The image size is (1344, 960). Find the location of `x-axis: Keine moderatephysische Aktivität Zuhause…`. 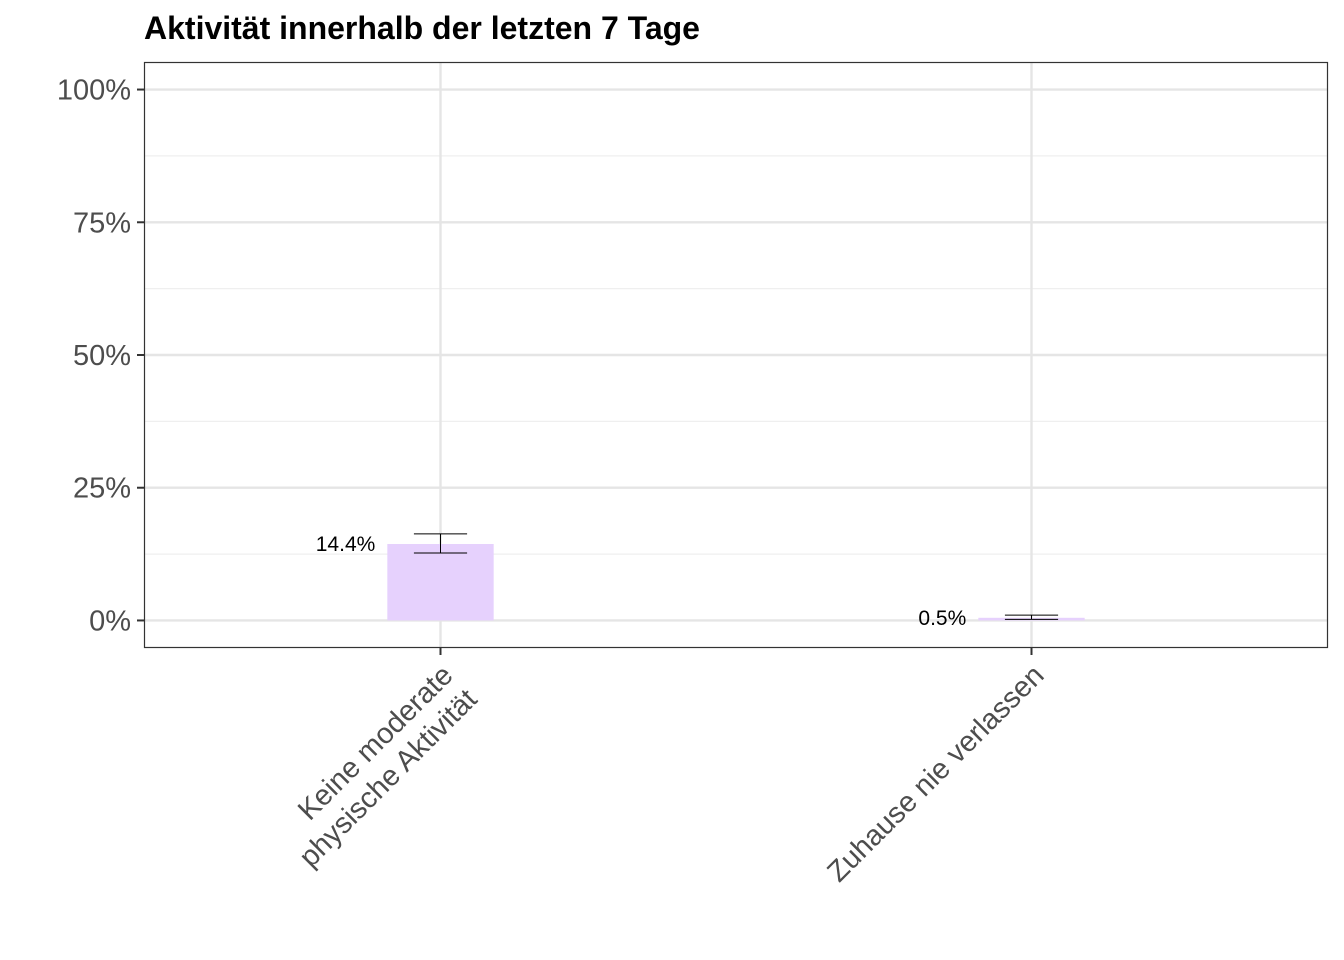

x-axis: Keine moderatephysische Aktivität Zuhause… is located at coordinates (659, 767).